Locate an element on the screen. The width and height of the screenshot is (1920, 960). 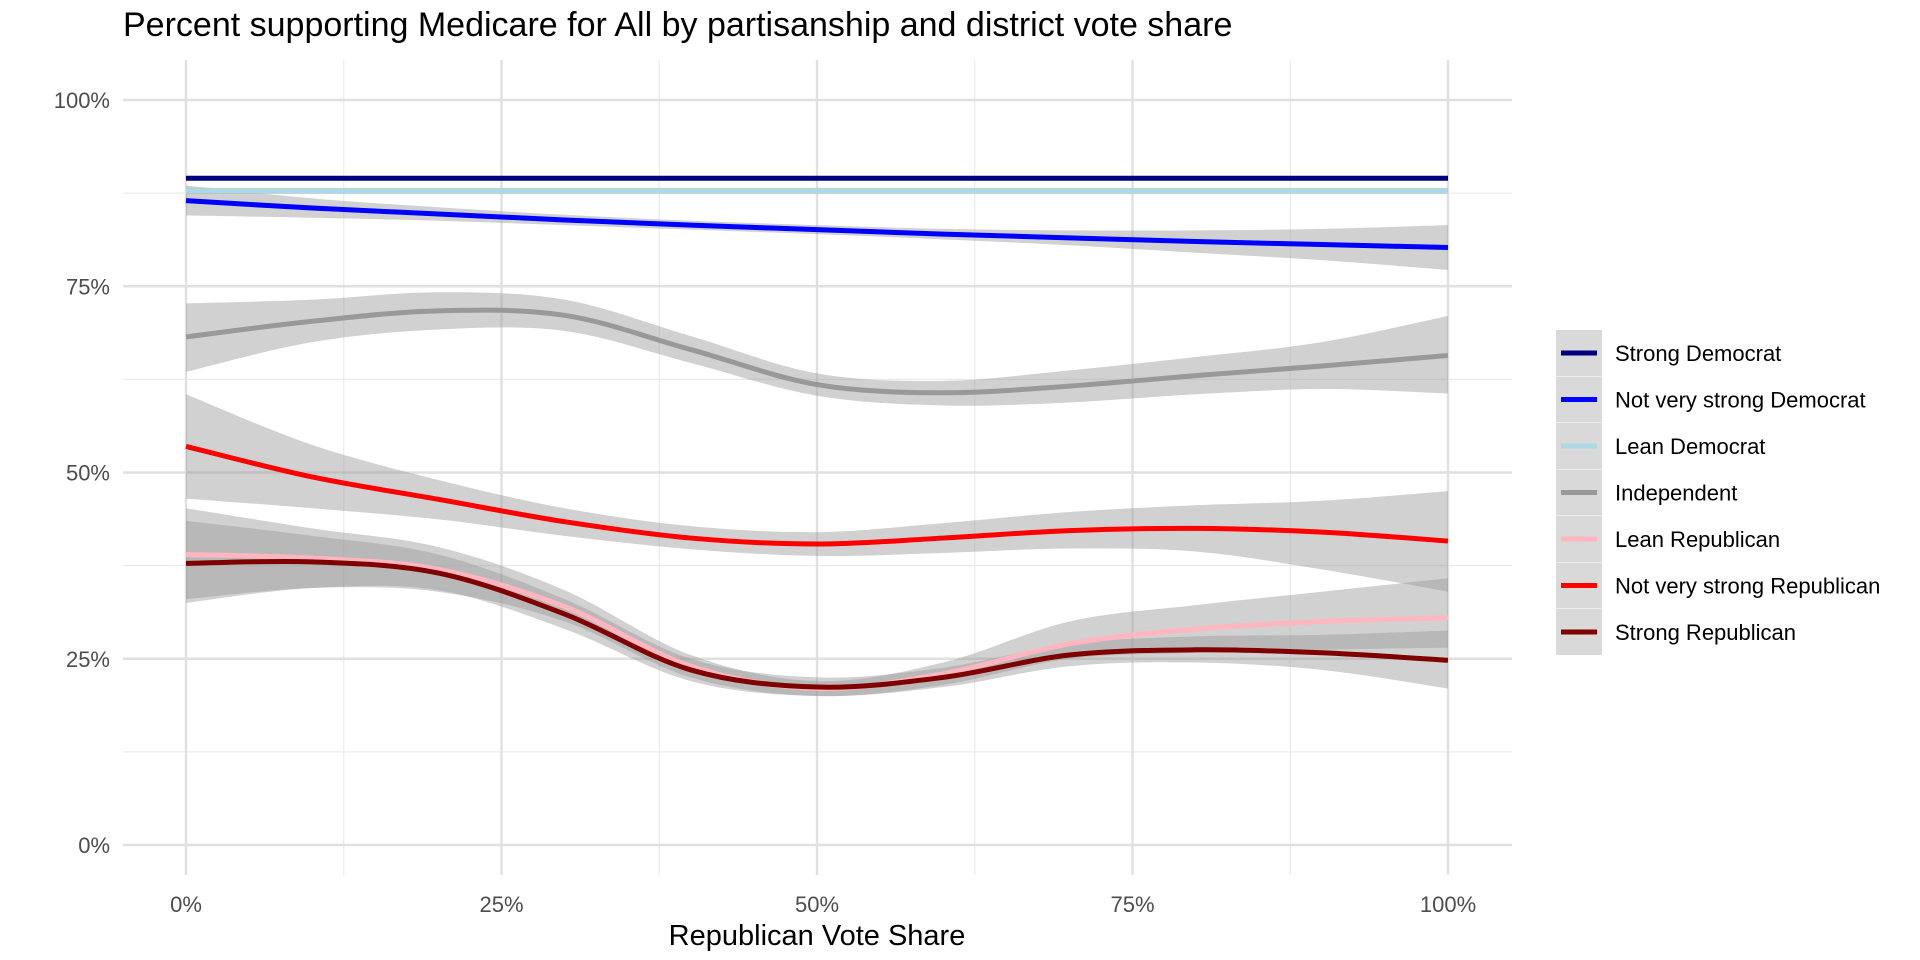
x-axis-title: Republican Vote Share is located at coordinates (817, 936).